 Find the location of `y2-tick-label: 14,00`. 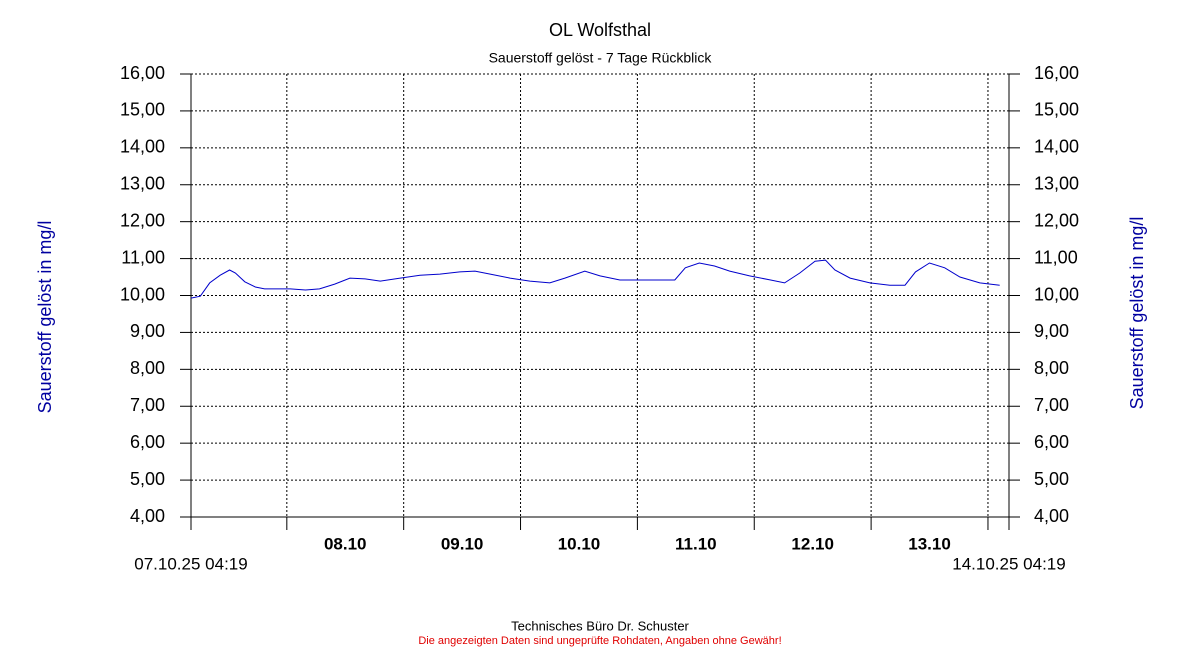

y2-tick-label: 14,00 is located at coordinates (1056, 147).